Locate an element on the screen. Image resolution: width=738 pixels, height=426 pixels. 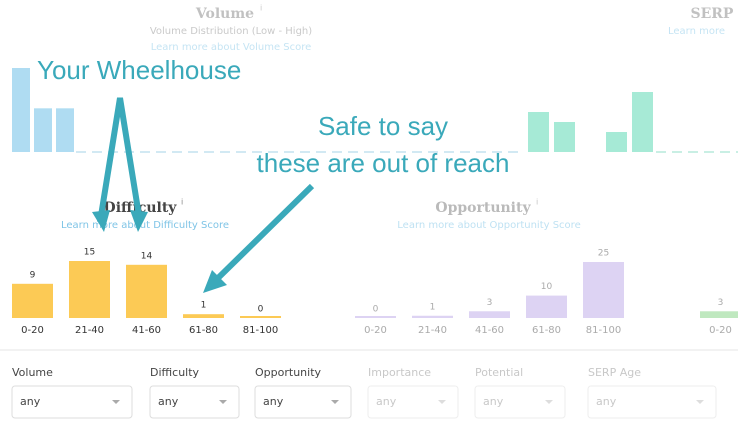
filter-label: Difficulty is located at coordinates (175, 372).